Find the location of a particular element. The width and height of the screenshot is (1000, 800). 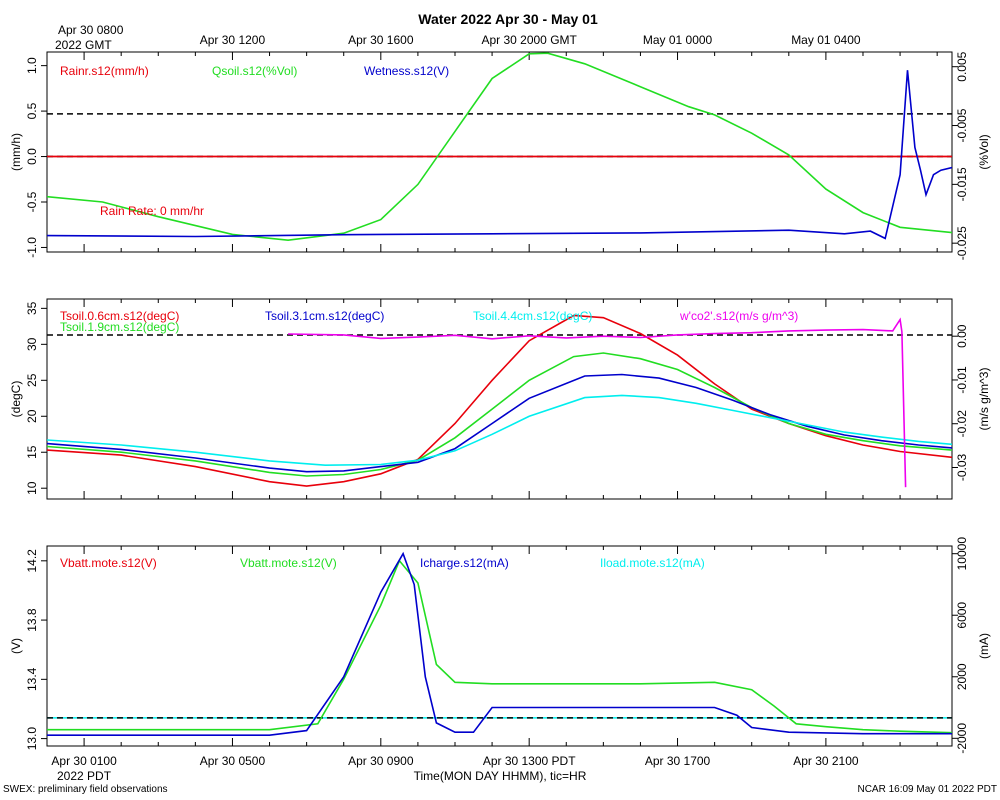

y-tick-label: 25 is located at coordinates (32, 380).